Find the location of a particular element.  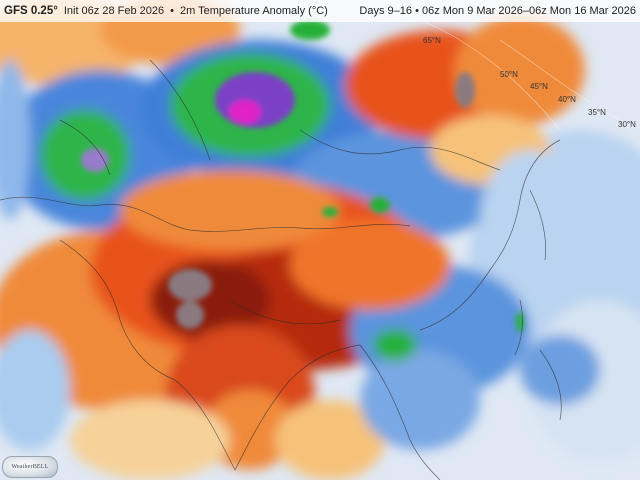

india-coast is located at coordinates (267, 407).